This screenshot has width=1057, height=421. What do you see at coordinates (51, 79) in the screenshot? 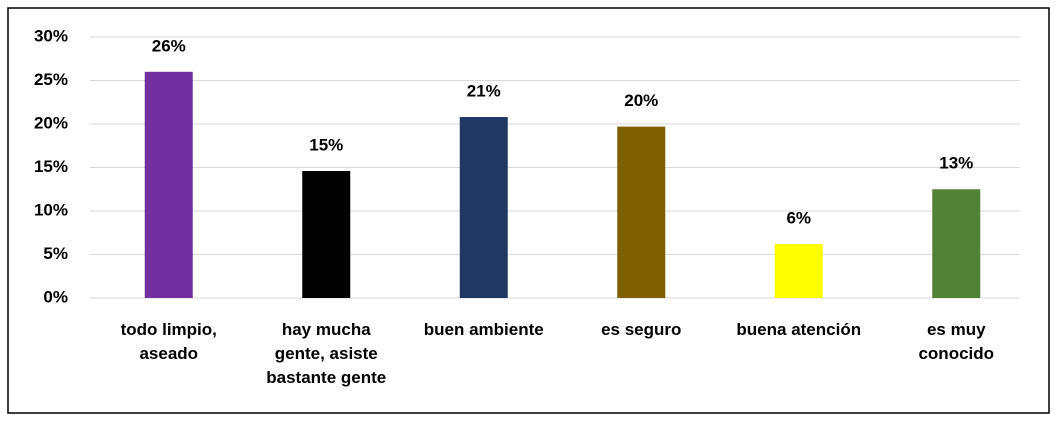
I see `y-tick-label: 25%` at bounding box center [51, 79].